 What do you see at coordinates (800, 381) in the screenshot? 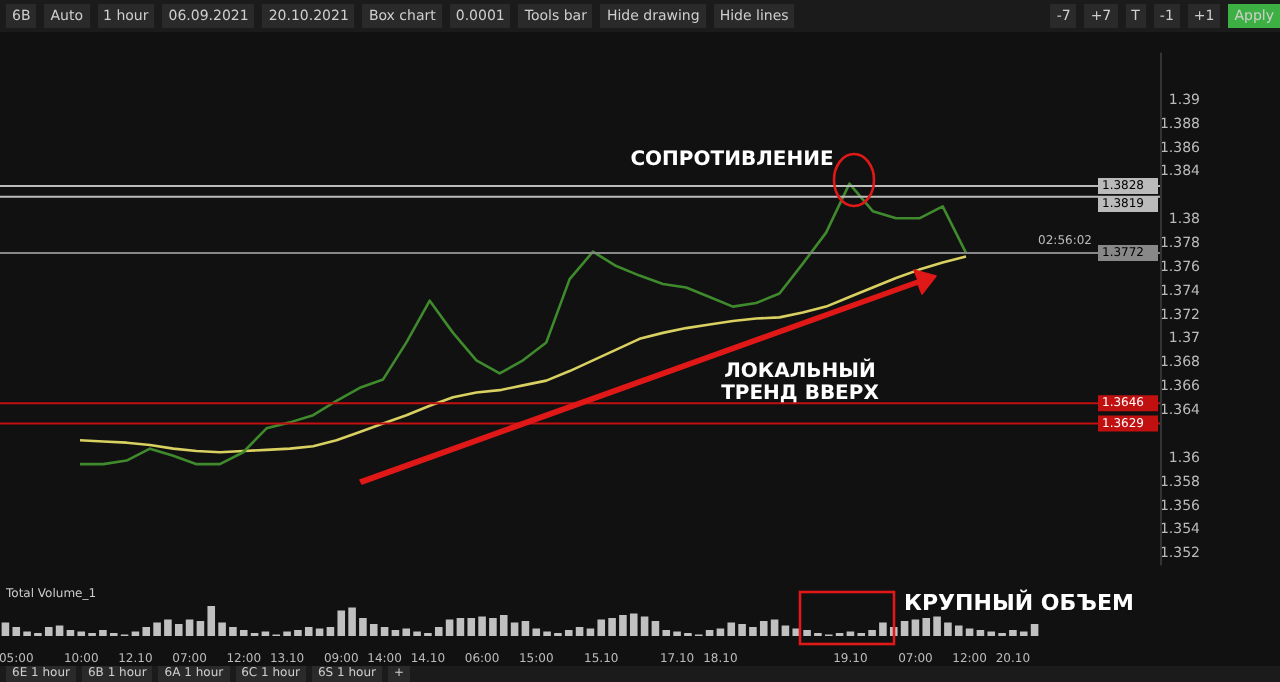
I see `annotation: ЛОКАЛЬНЫЙ ТРЕНД ВВЕРХ` at bounding box center [800, 381].